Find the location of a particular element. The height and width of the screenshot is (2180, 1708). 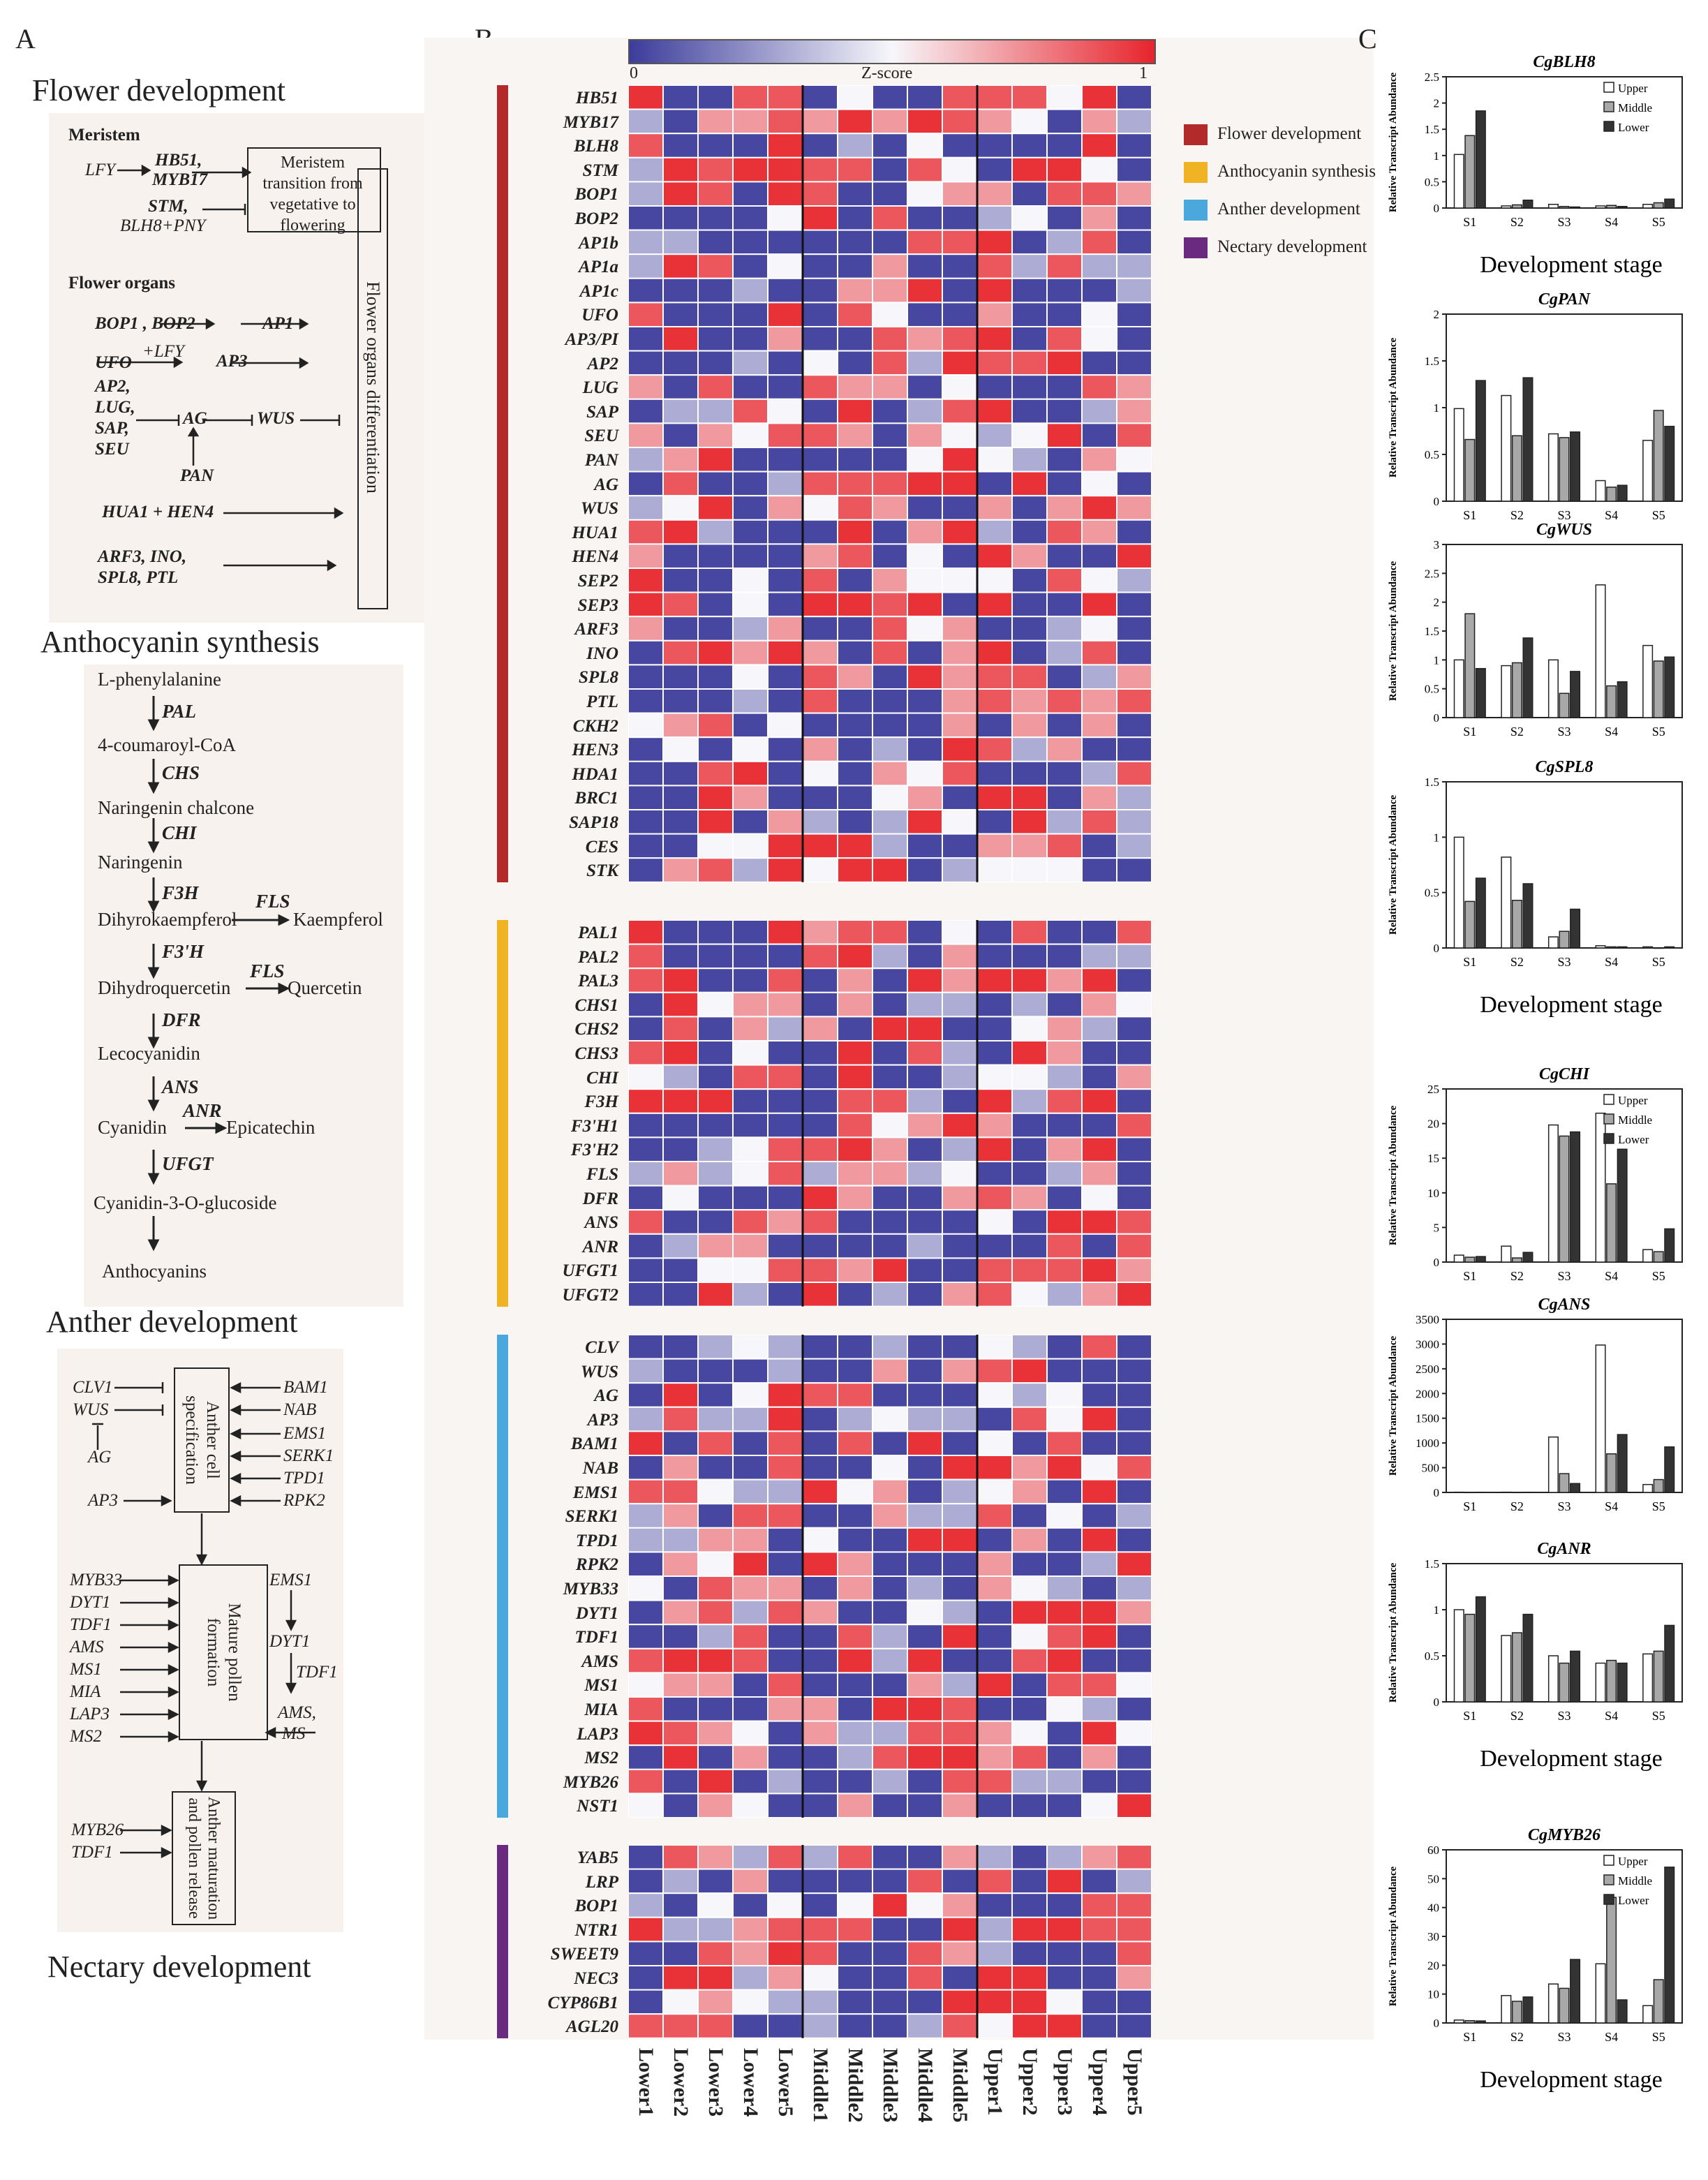

y-tick-label: 3000 is located at coordinates (1427, 1344).